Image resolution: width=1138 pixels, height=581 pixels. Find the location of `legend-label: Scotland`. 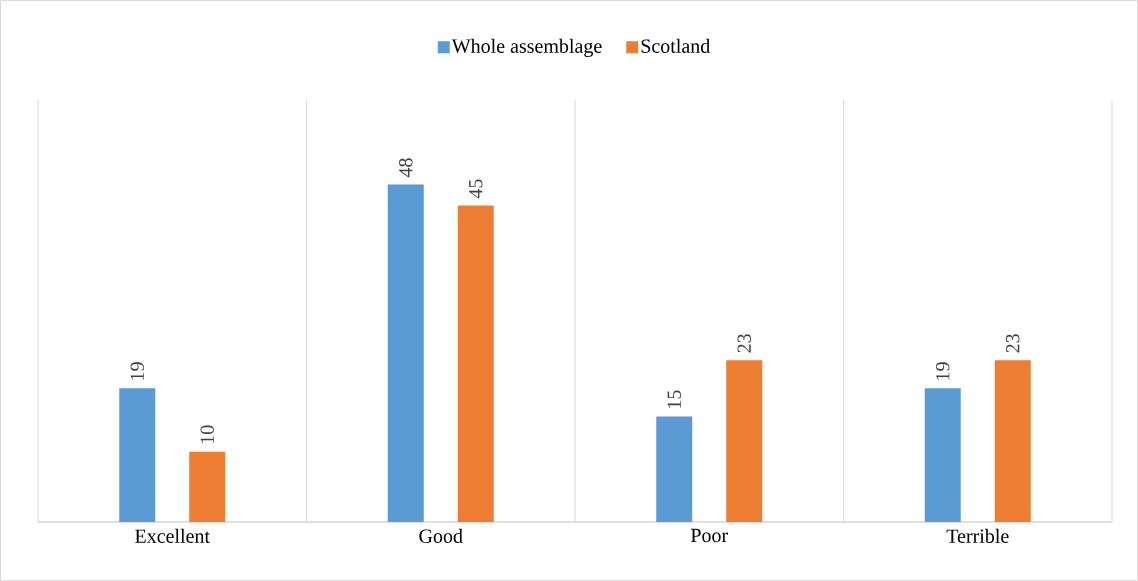

legend-label: Scotland is located at coordinates (675, 45).